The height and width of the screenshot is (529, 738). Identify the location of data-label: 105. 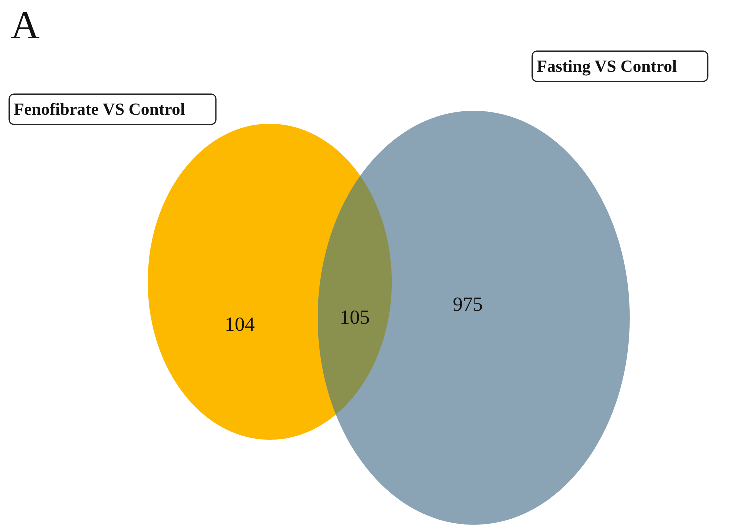
(355, 318).